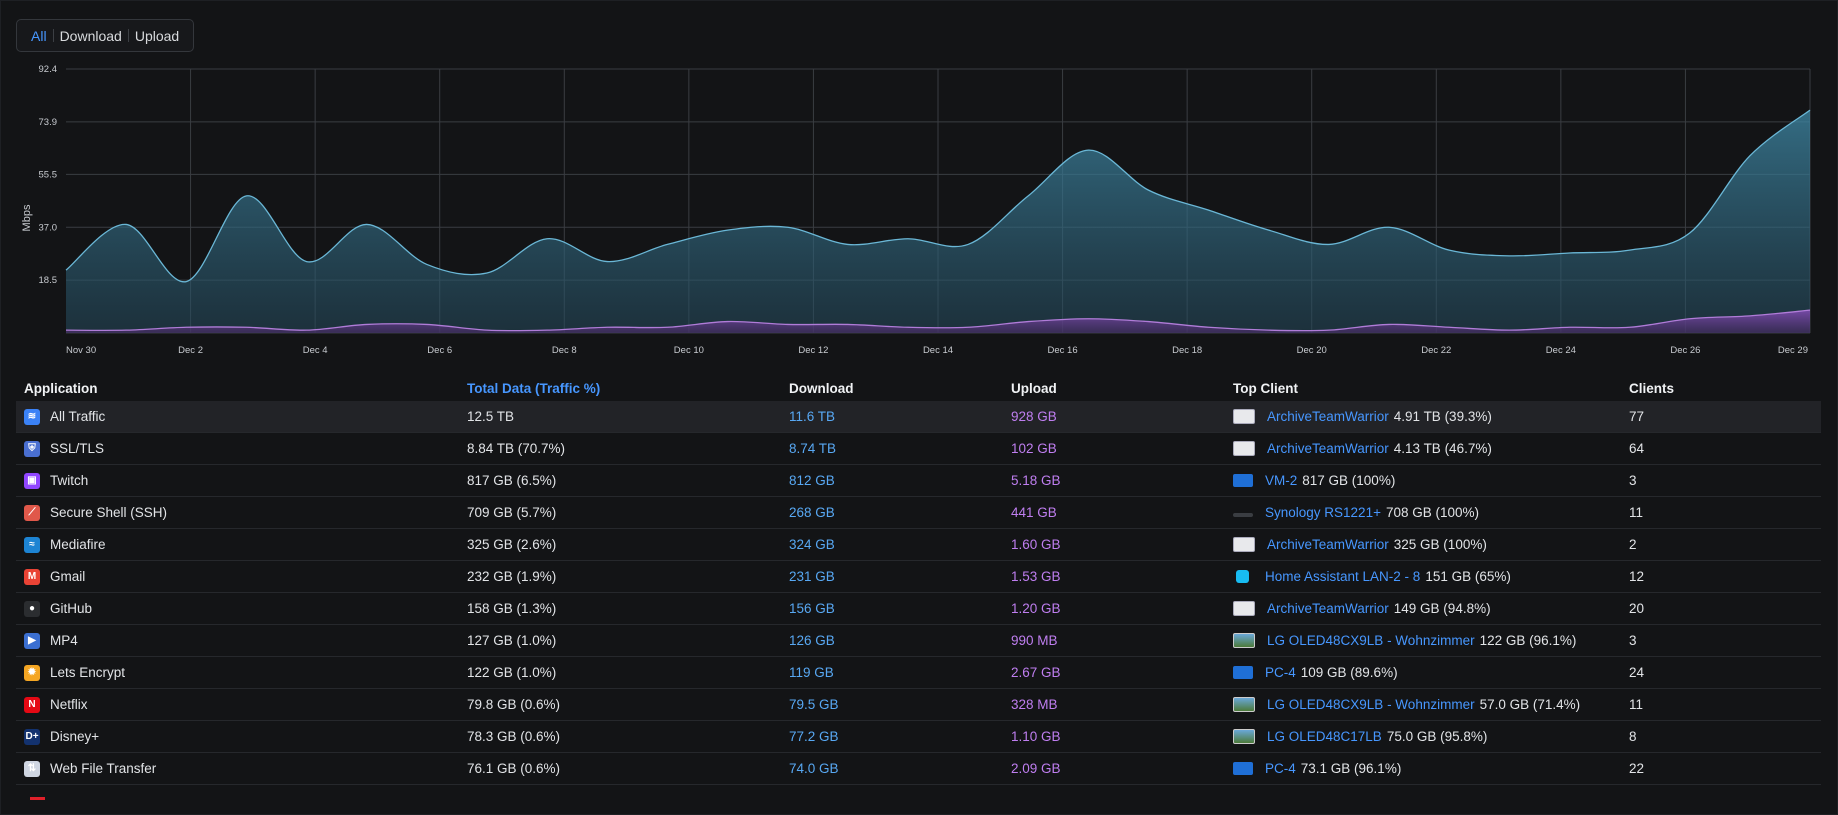 The image size is (1838, 815). What do you see at coordinates (1036, 736) in the screenshot?
I see `upload-cell: 1.10 GB` at bounding box center [1036, 736].